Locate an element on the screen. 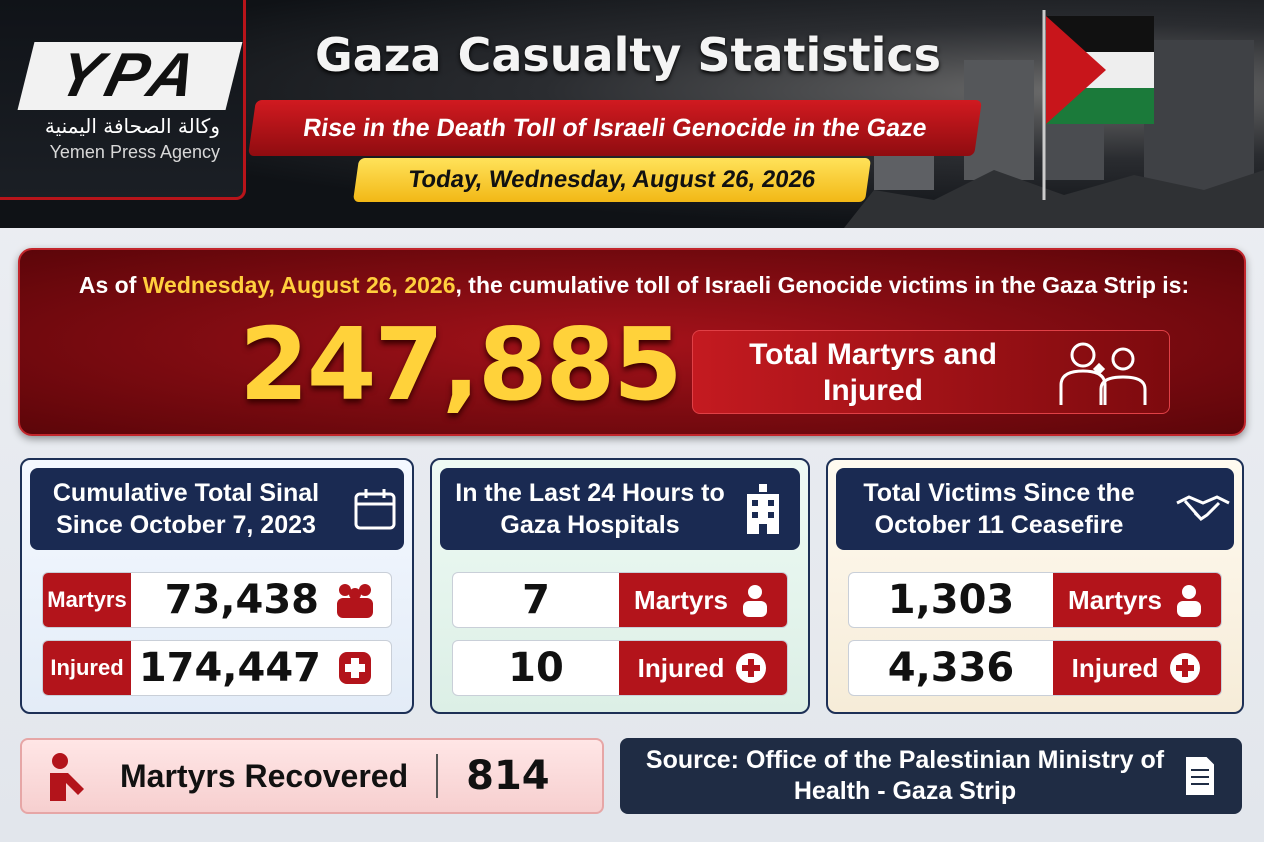 This screenshot has width=1264, height=842. stat-row: 4,336 Injured is located at coordinates (1035, 668).